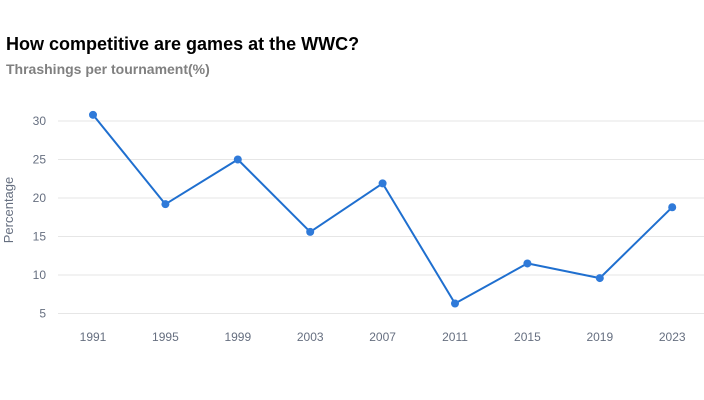  I want to click on y-tick-label: 20, so click(40, 198).